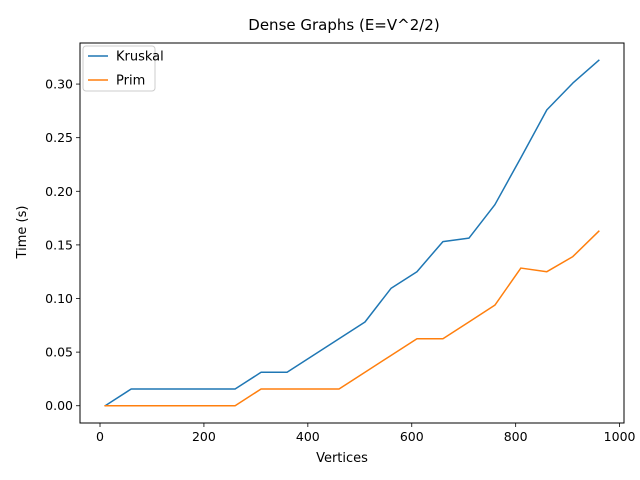 This screenshot has width=640, height=480. What do you see at coordinates (59, 137) in the screenshot?
I see `y-tick-label: 0.25` at bounding box center [59, 137].